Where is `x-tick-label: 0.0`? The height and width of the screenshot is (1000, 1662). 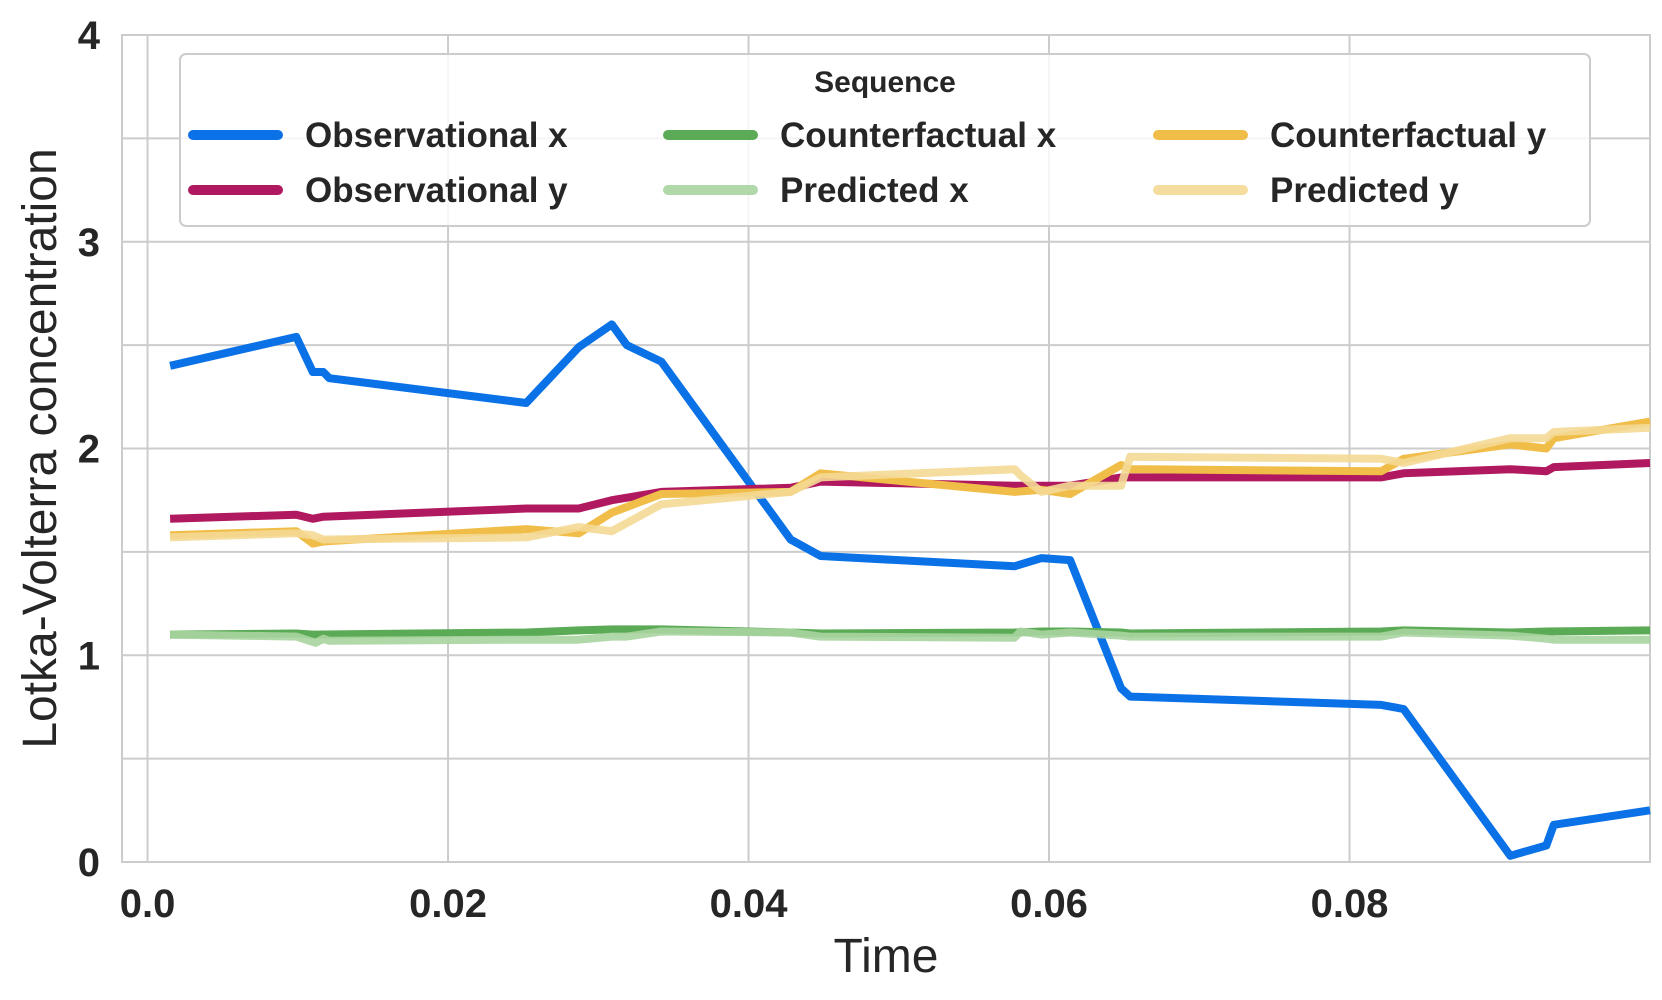 x-tick-label: 0.0 is located at coordinates (148, 904).